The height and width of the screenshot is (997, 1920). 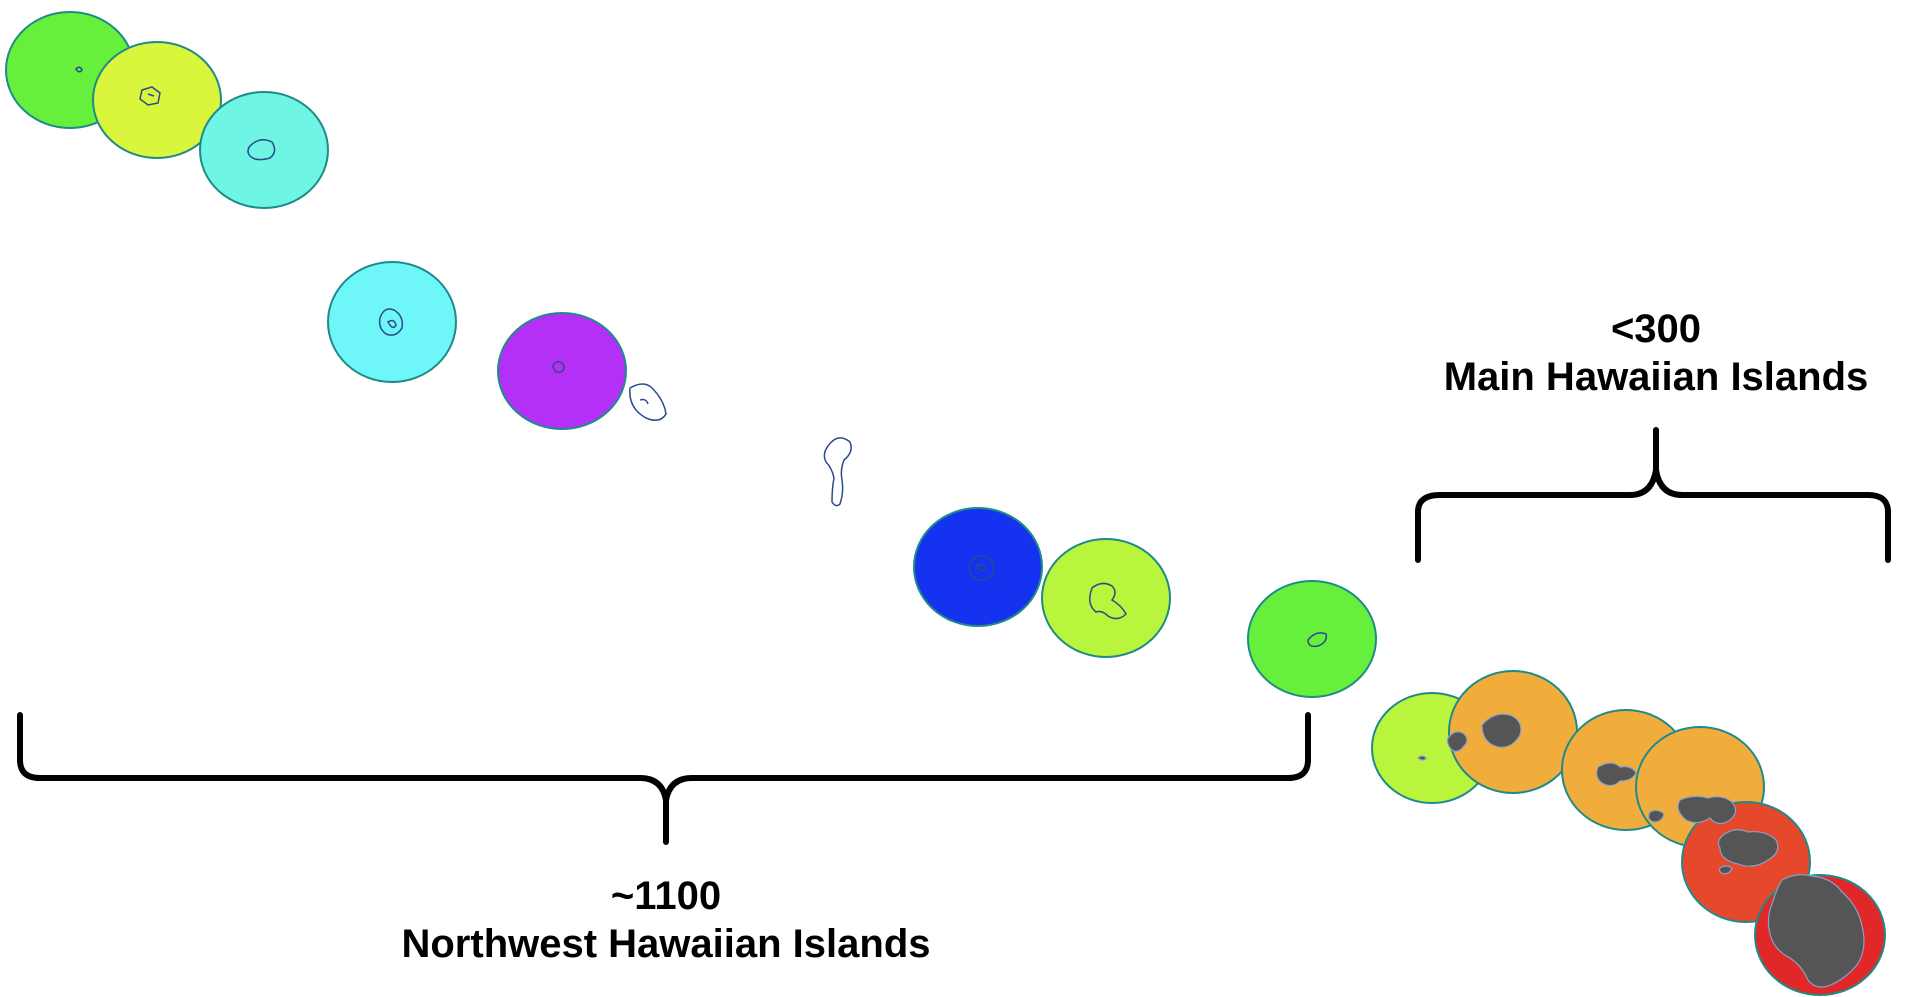 What do you see at coordinates (1707, 810) in the screenshot?
I see `island-maui-group` at bounding box center [1707, 810].